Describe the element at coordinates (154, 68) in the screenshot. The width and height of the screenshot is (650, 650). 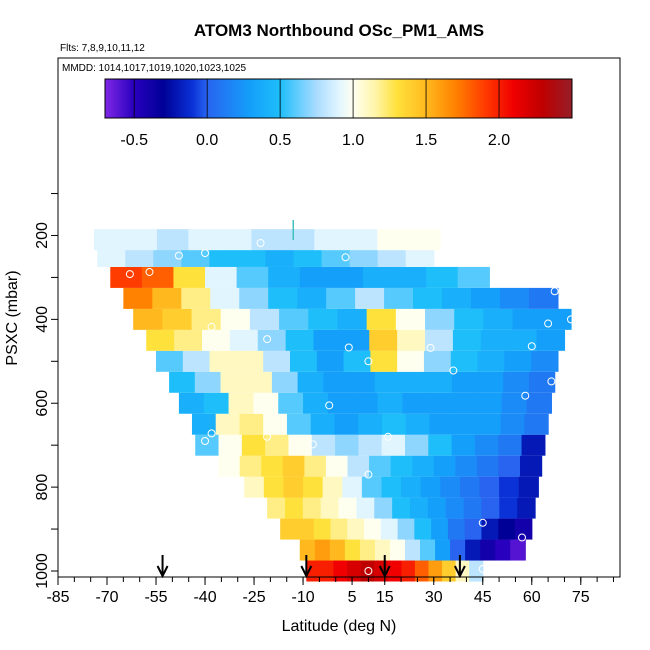
I see `dates-label: MMDD: 1014,1017,1019,1020,1023,1025` at that location.